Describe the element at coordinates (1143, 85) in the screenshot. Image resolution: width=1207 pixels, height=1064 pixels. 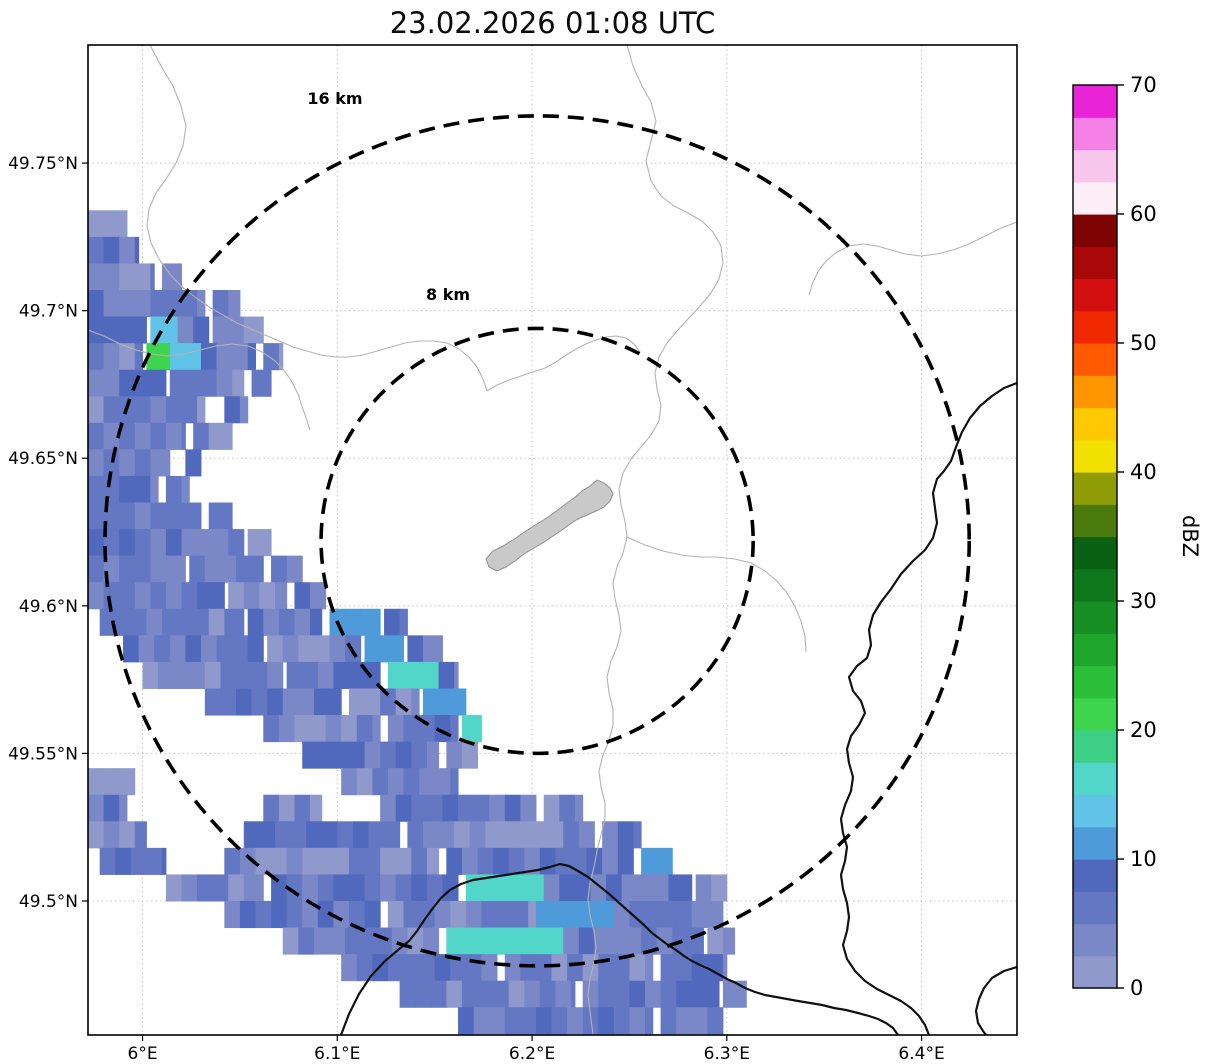
I see `colorbar-tick-label: 70` at that location.